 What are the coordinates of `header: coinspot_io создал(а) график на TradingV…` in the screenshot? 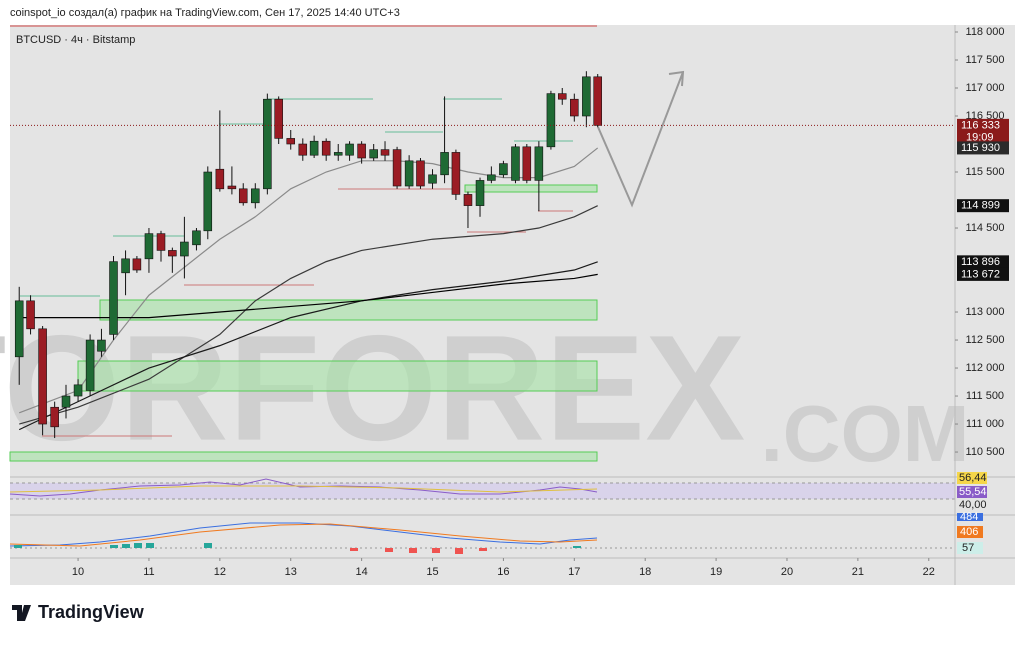 It's located at (205, 13).